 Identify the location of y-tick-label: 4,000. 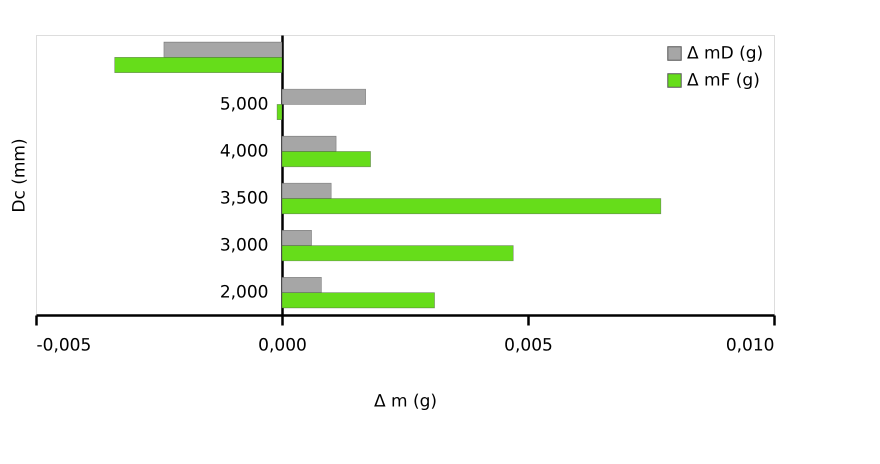
(244, 151).